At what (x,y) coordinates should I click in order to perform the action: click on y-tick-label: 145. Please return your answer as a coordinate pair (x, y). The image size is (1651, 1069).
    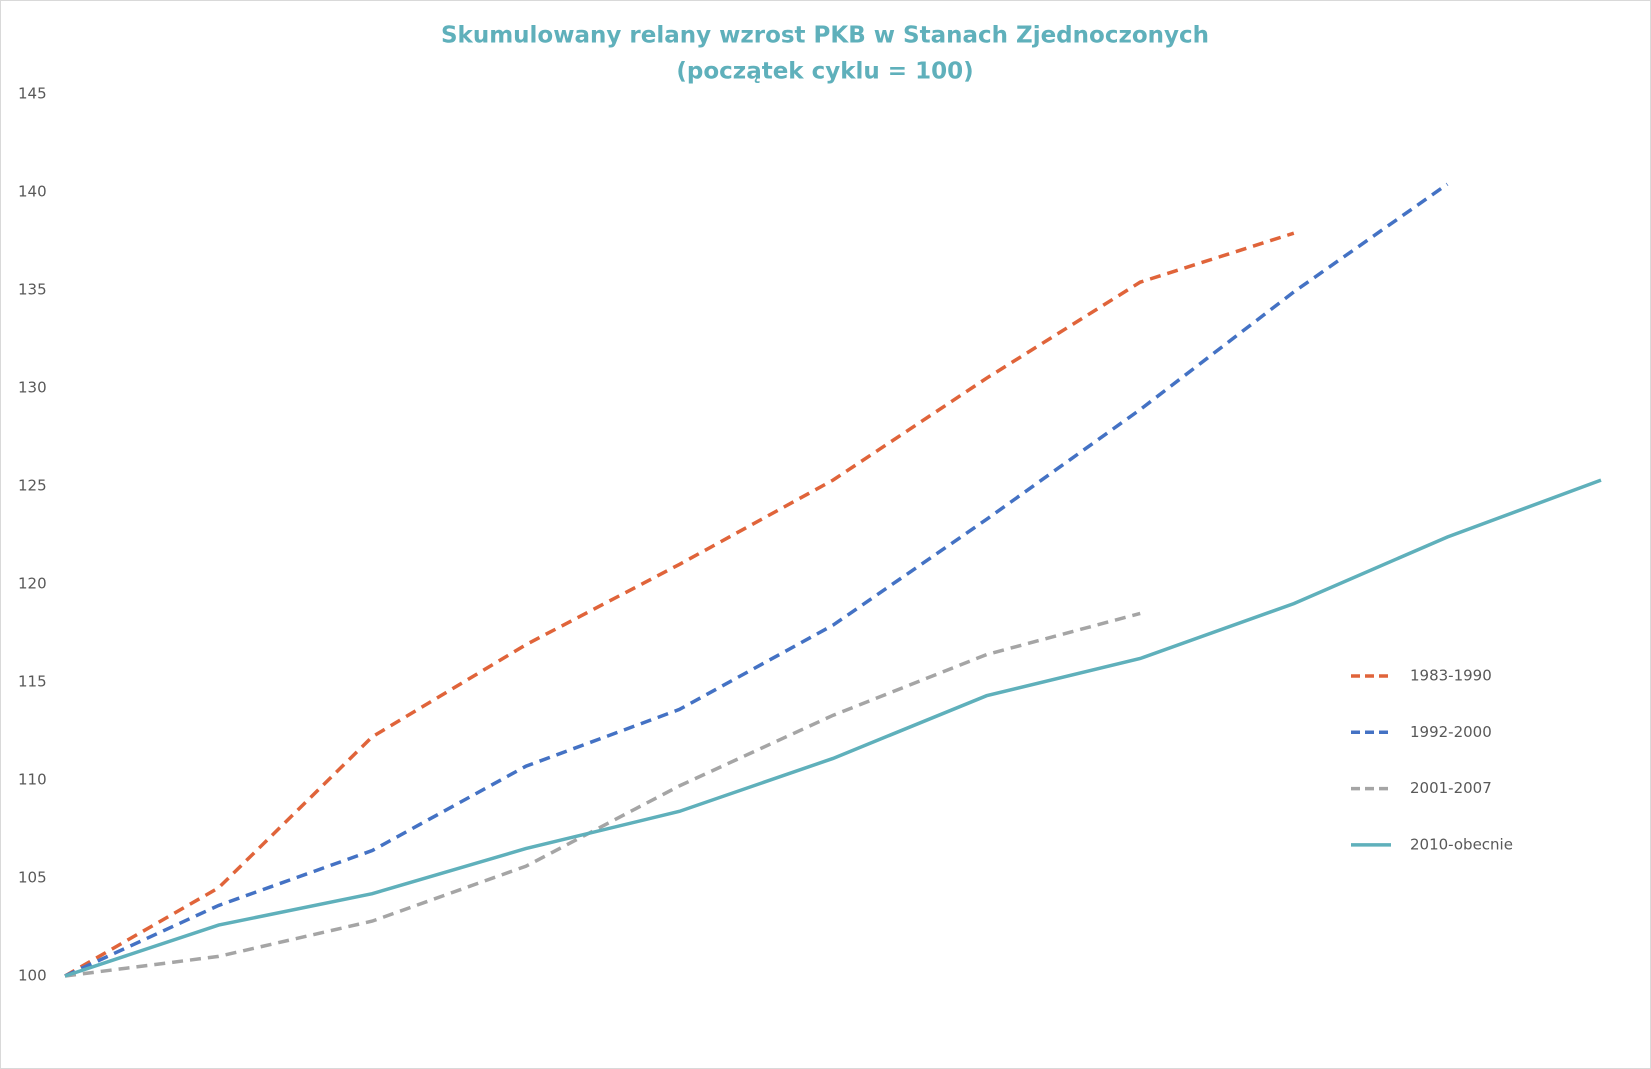
    Looking at the image, I should click on (32, 94).